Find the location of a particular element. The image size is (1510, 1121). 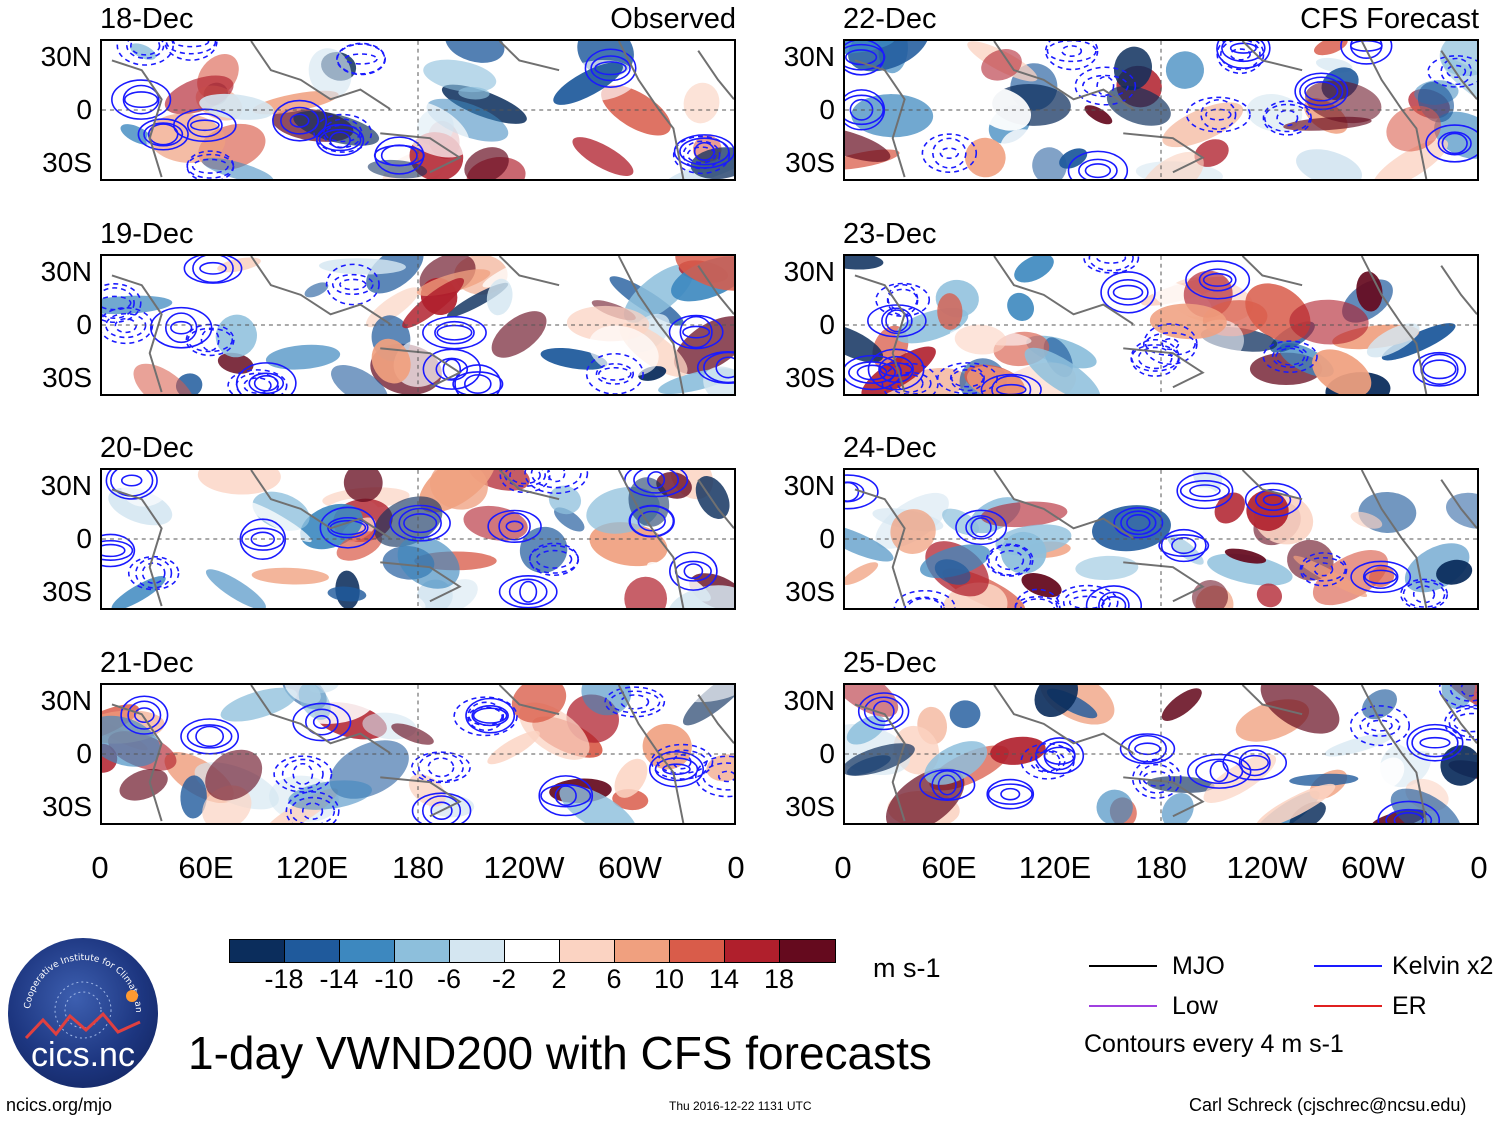

colorbar-tick-label: 18 is located at coordinates (779, 979).